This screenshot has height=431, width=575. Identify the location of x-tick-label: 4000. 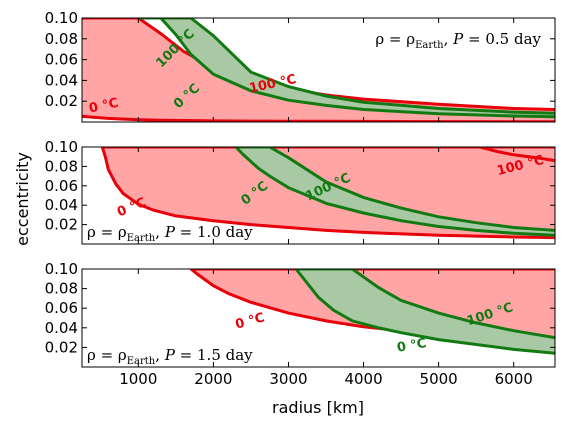
(363, 379).